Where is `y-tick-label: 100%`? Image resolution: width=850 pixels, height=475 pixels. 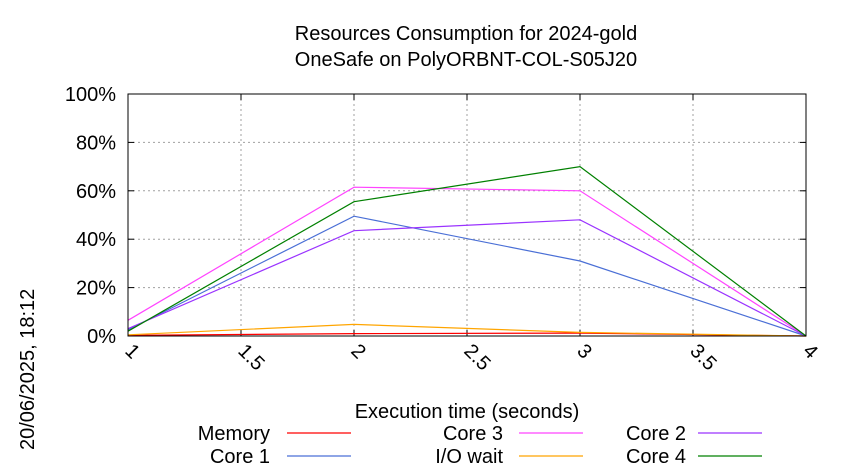
y-tick-label: 100% is located at coordinates (90, 95).